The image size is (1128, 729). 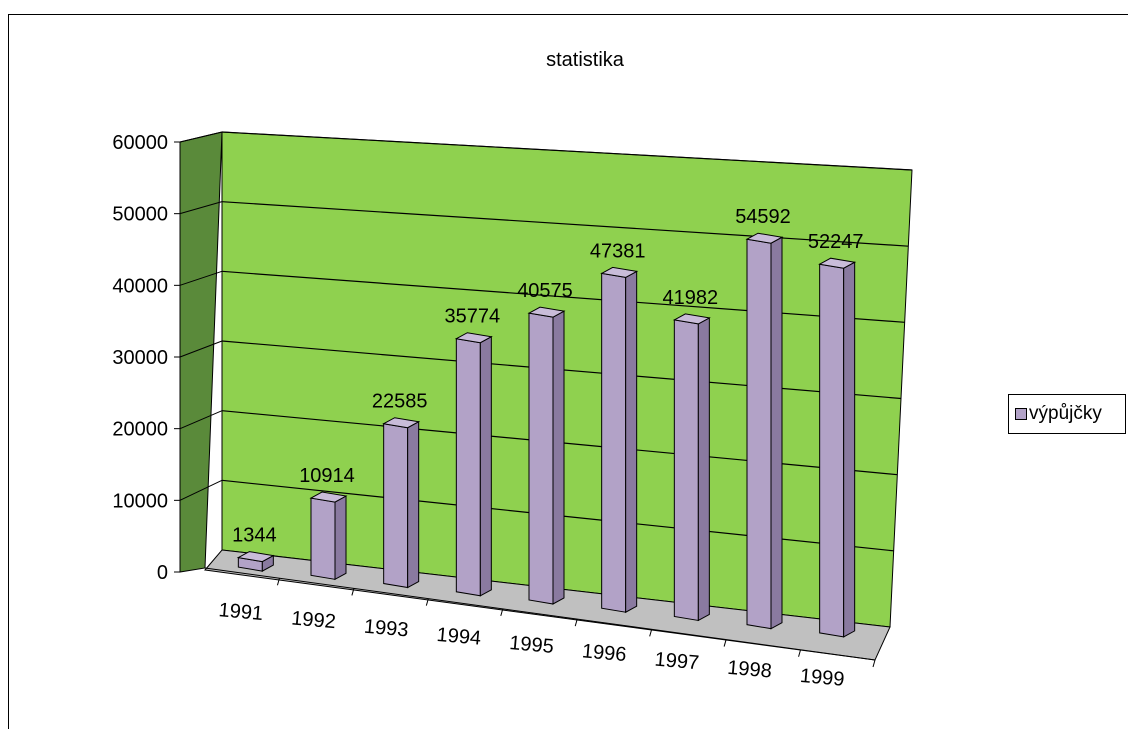 I want to click on data-label: 47381, so click(x=618, y=251).